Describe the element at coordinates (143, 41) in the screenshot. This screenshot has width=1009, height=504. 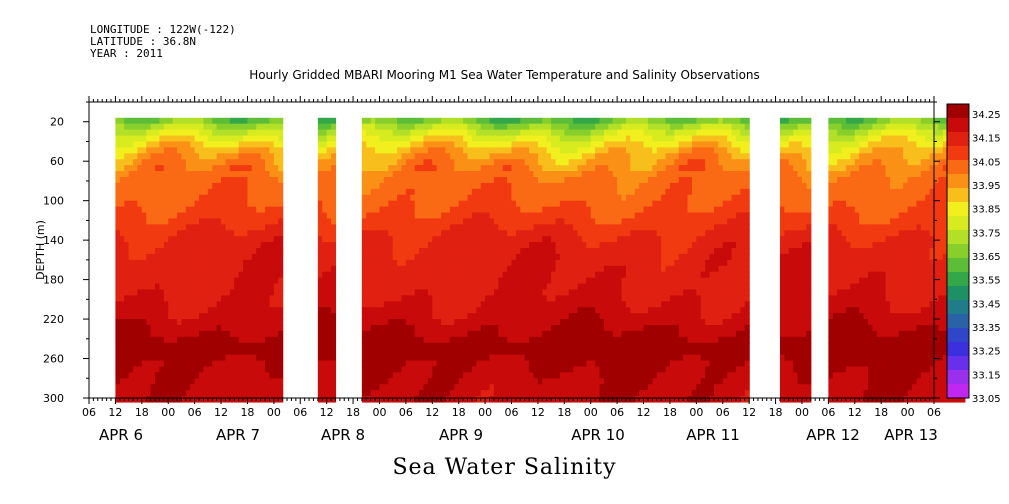
I see `latitude-label: LATITUDE : 36.8N` at that location.